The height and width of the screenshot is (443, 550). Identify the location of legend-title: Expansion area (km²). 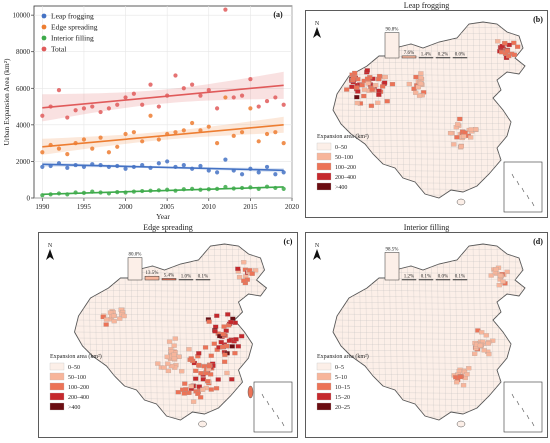
(343, 136).